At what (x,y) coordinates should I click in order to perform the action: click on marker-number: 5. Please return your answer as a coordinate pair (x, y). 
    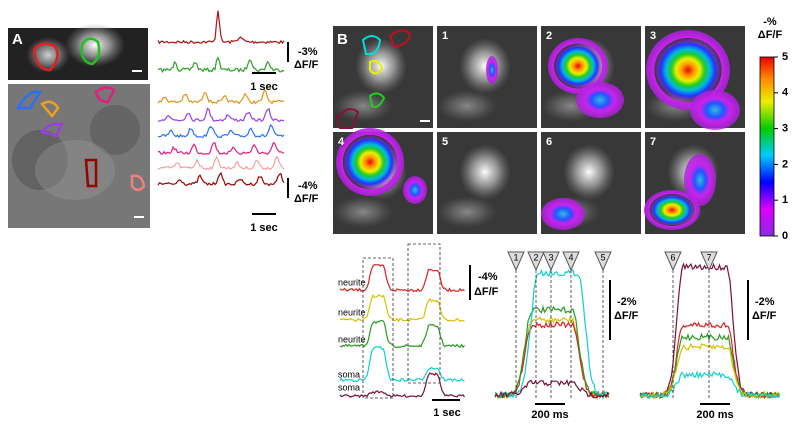
    Looking at the image, I should click on (602, 257).